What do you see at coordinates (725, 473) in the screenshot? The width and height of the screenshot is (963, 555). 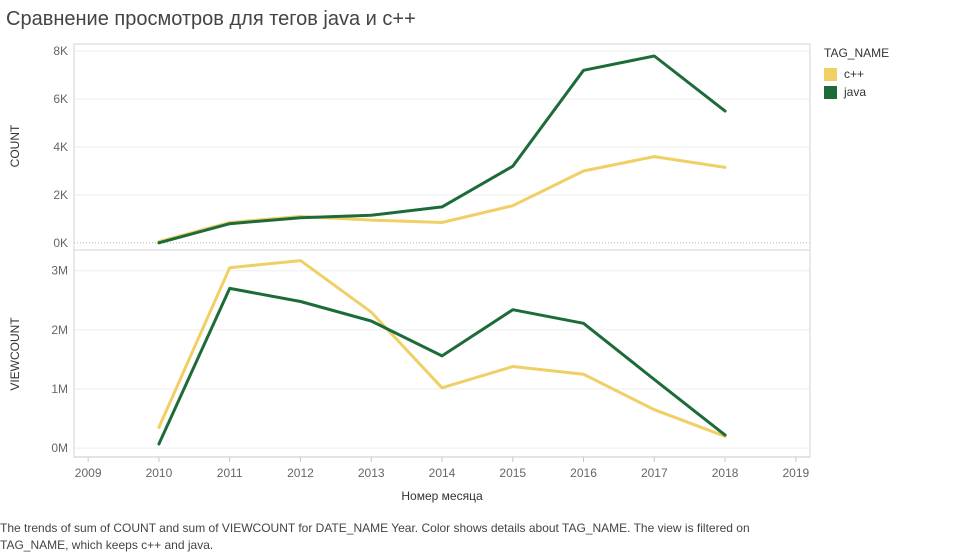 I see `x-tick-label: 2018` at bounding box center [725, 473].